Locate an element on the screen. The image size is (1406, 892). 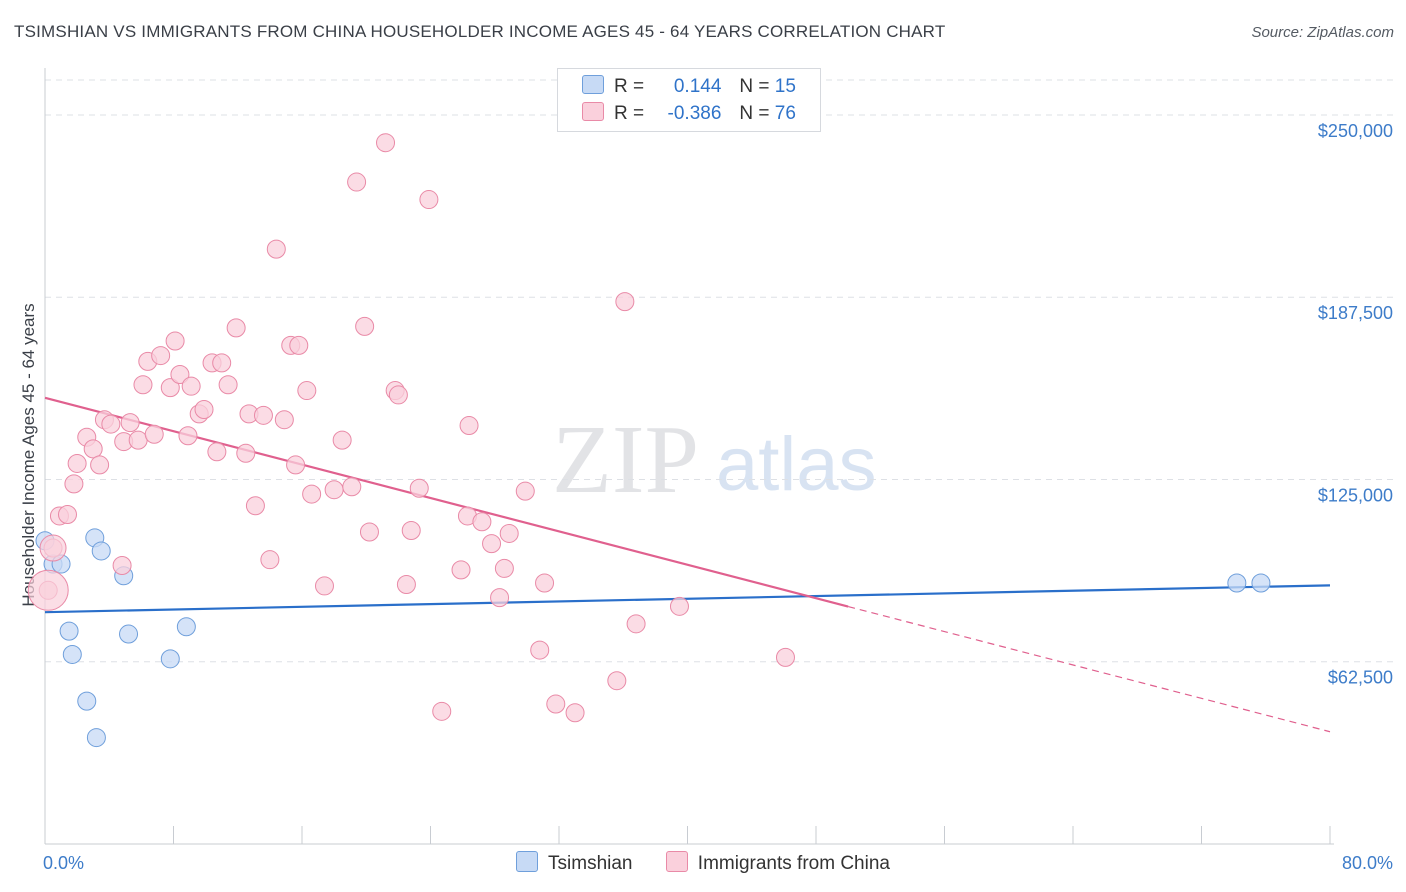
series-legend-label: Tsimshian is located at coordinates (590, 863).